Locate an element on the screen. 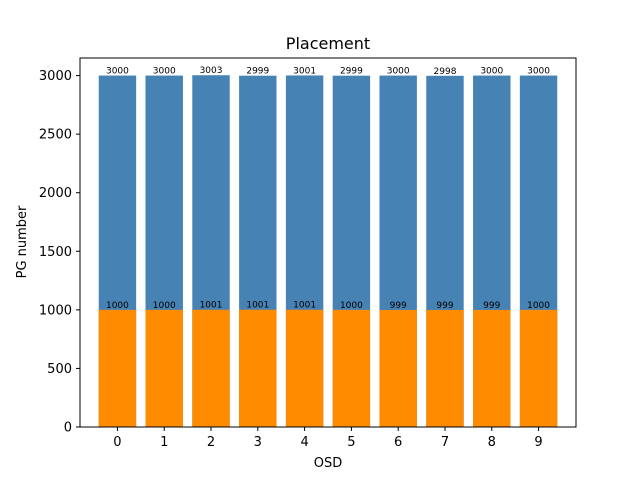 This screenshot has height=485, width=640. data-label-s0-1: 3000 is located at coordinates (164, 72).